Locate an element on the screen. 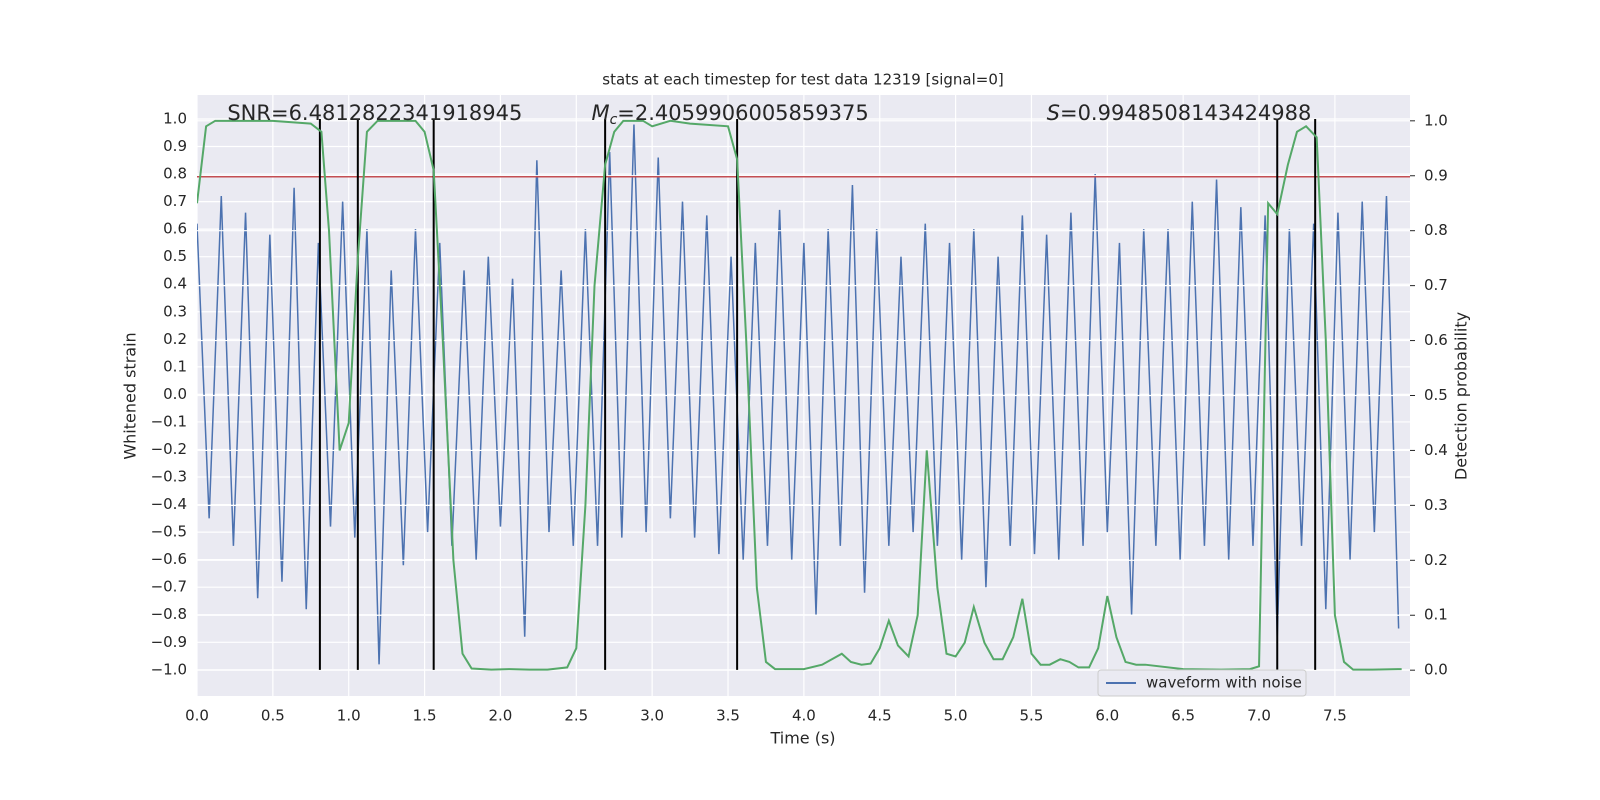  x-tick-label: 0.0 is located at coordinates (197, 716).